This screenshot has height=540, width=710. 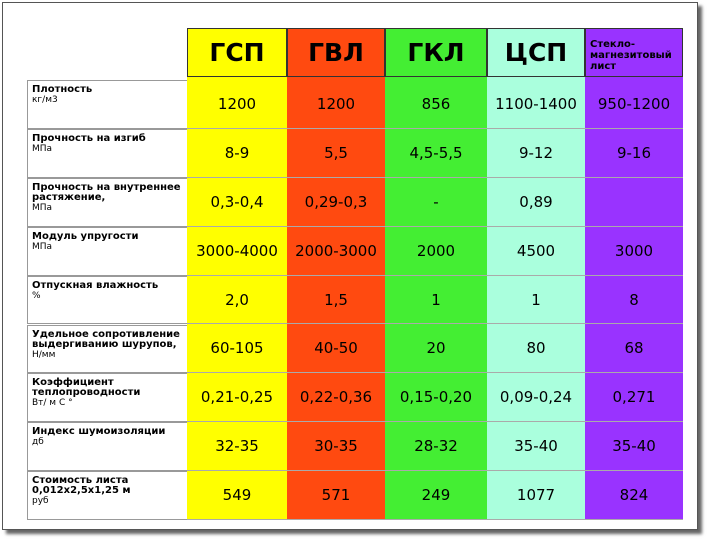 I want to click on value-cell: 0,3-0,4, so click(x=237, y=202).